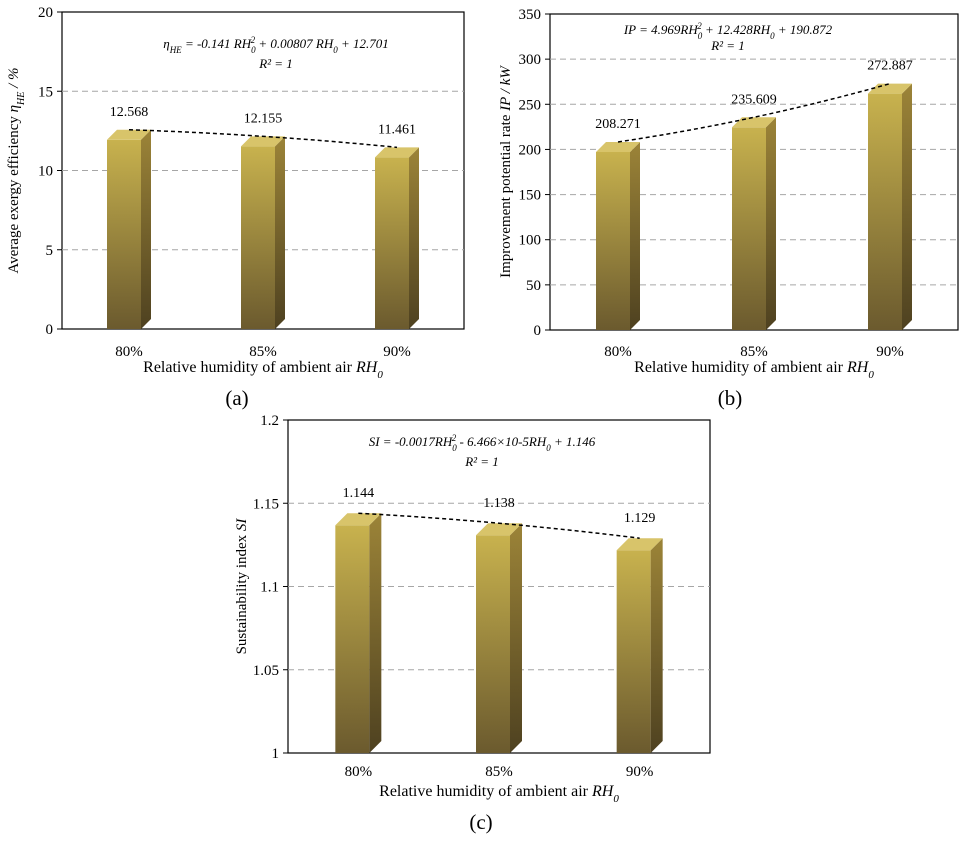  Describe the element at coordinates (530, 60) in the screenshot. I see `y-tick-label: 300` at that location.